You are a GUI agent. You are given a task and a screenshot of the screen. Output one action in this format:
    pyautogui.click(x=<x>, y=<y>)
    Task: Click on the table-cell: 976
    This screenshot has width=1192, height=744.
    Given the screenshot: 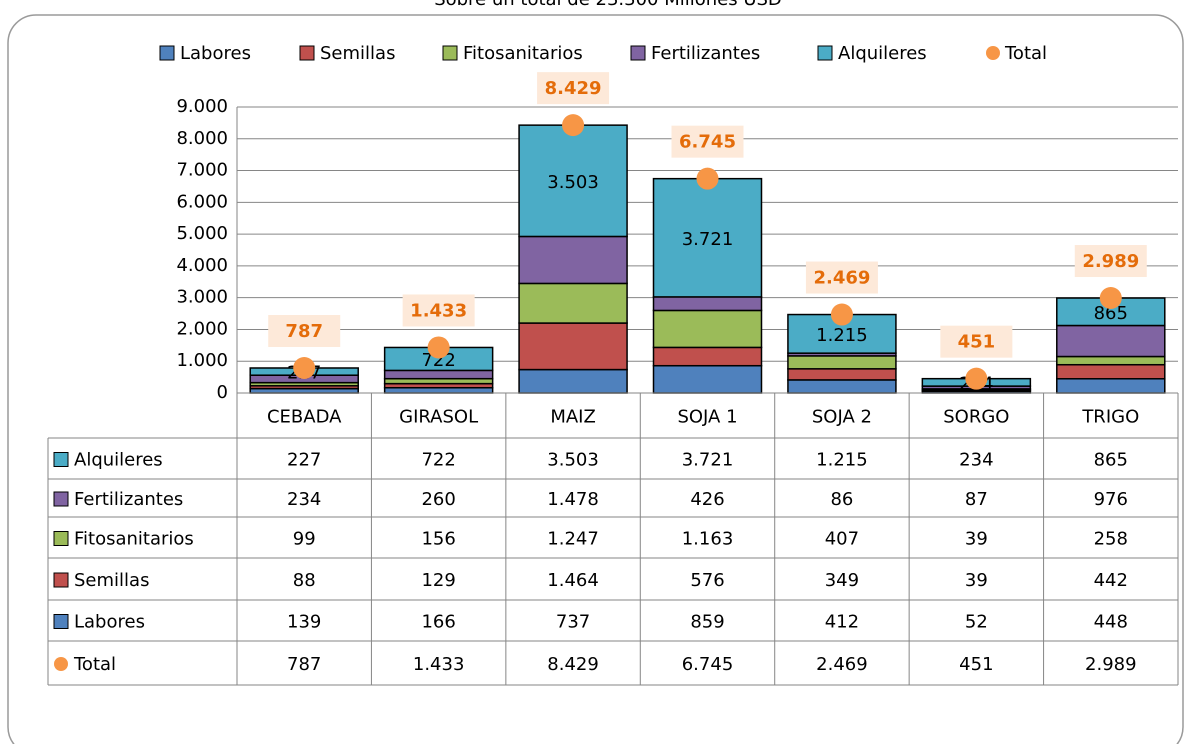 What is the action you would take?
    pyautogui.click(x=1111, y=499)
    